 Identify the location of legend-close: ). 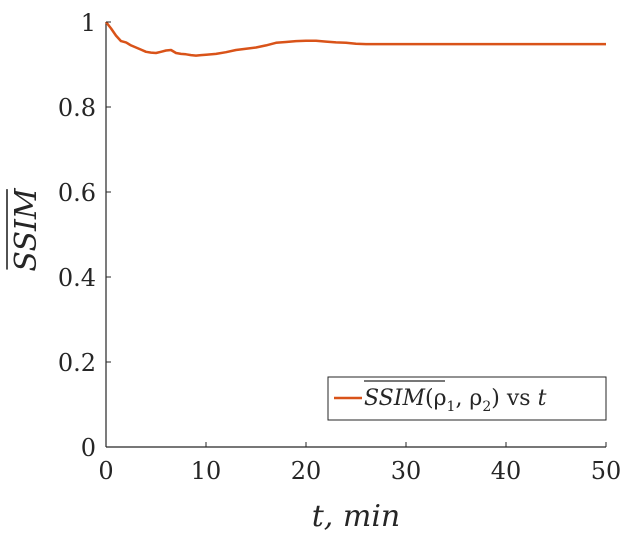
(495, 398).